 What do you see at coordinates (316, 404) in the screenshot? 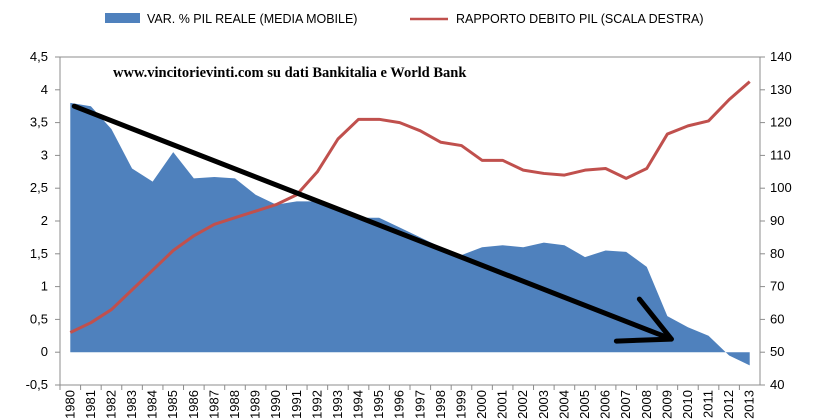
I see `x-axis-tick-label: 1992` at bounding box center [316, 404].